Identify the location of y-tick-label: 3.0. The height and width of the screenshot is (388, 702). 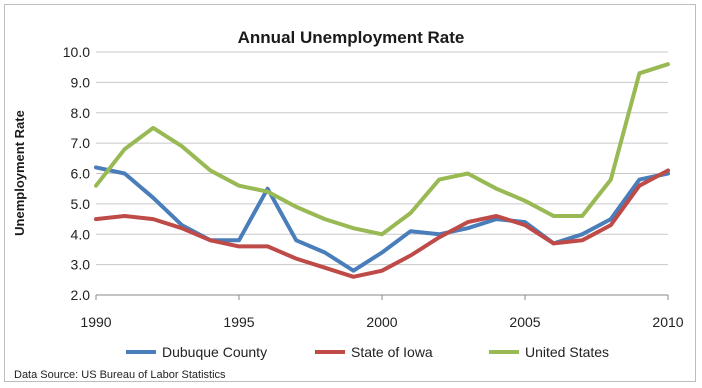
(81, 265).